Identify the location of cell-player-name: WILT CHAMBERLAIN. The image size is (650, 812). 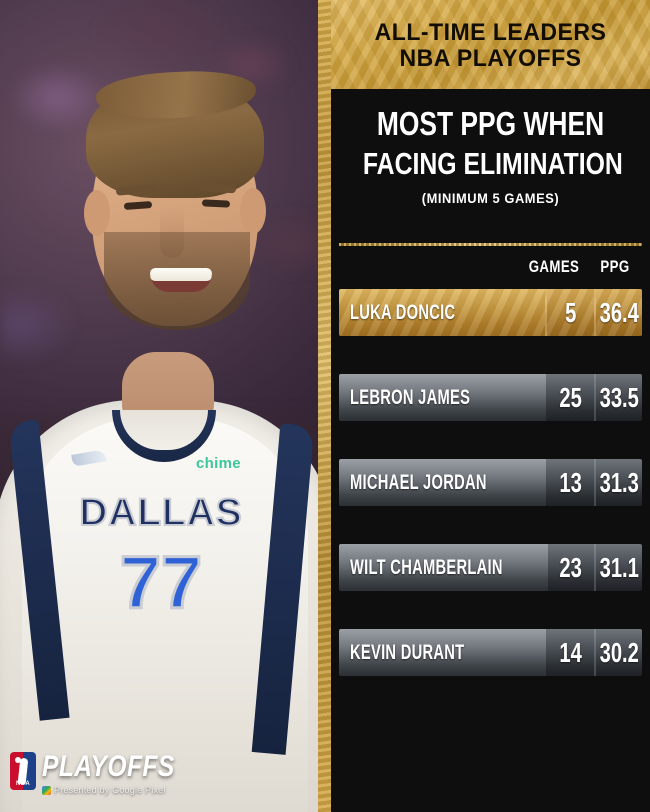
(443, 567).